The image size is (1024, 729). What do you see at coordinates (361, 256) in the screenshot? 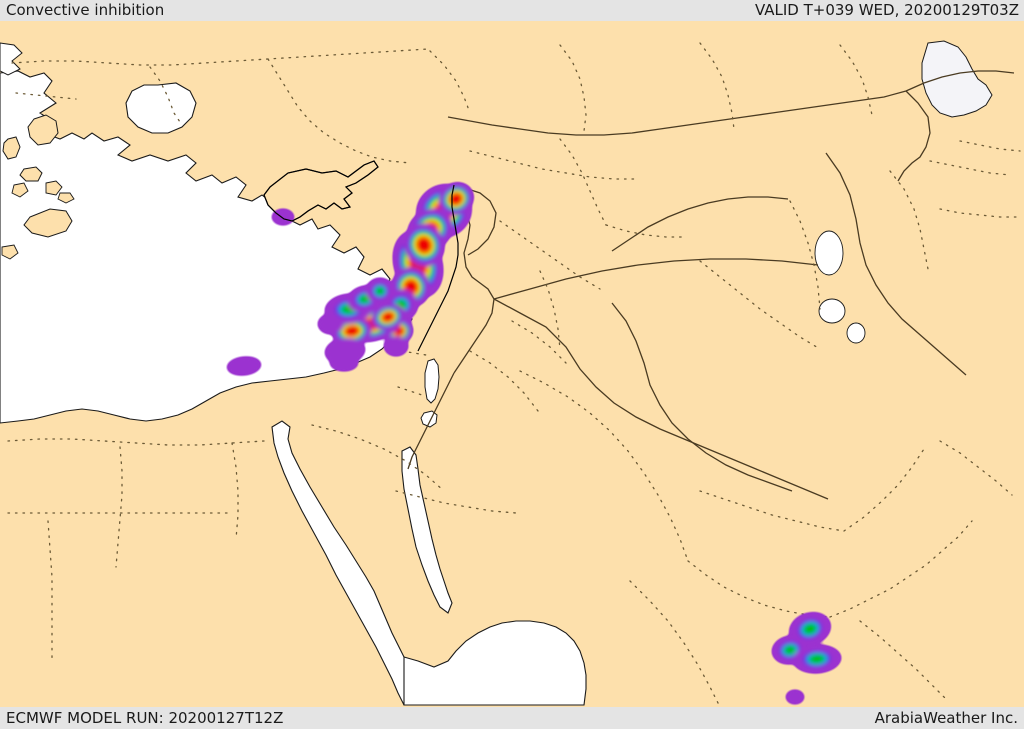
I see `coastline-overlay` at bounding box center [361, 256].